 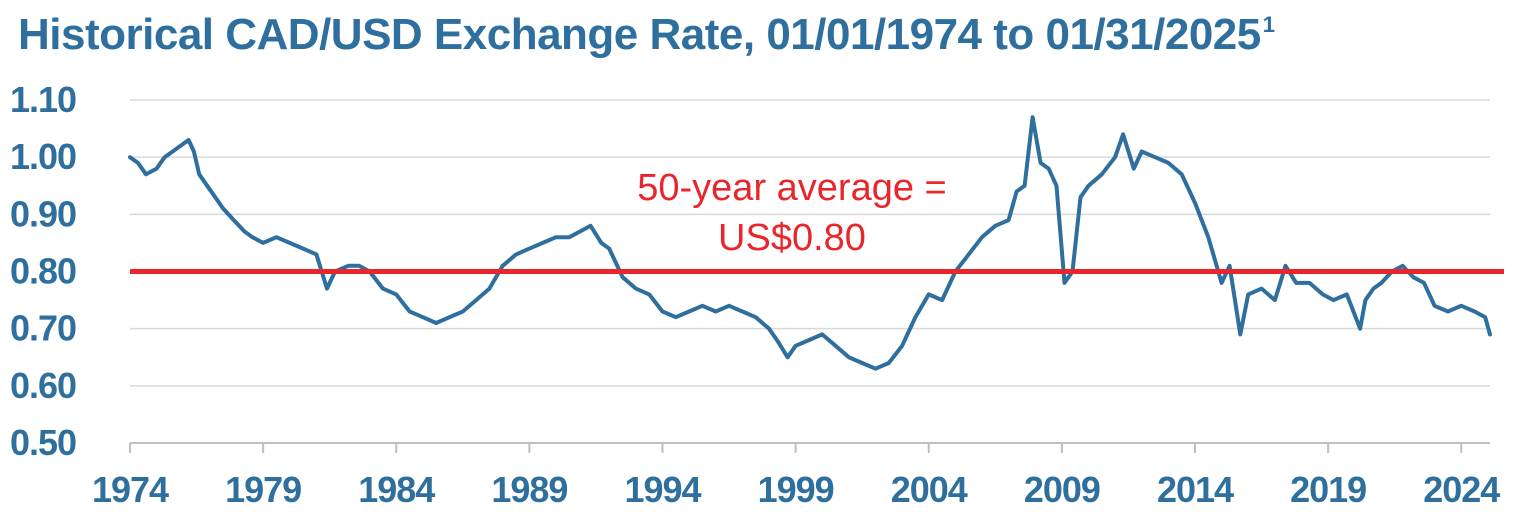 I want to click on x-tick-label: 2004, so click(x=929, y=489).